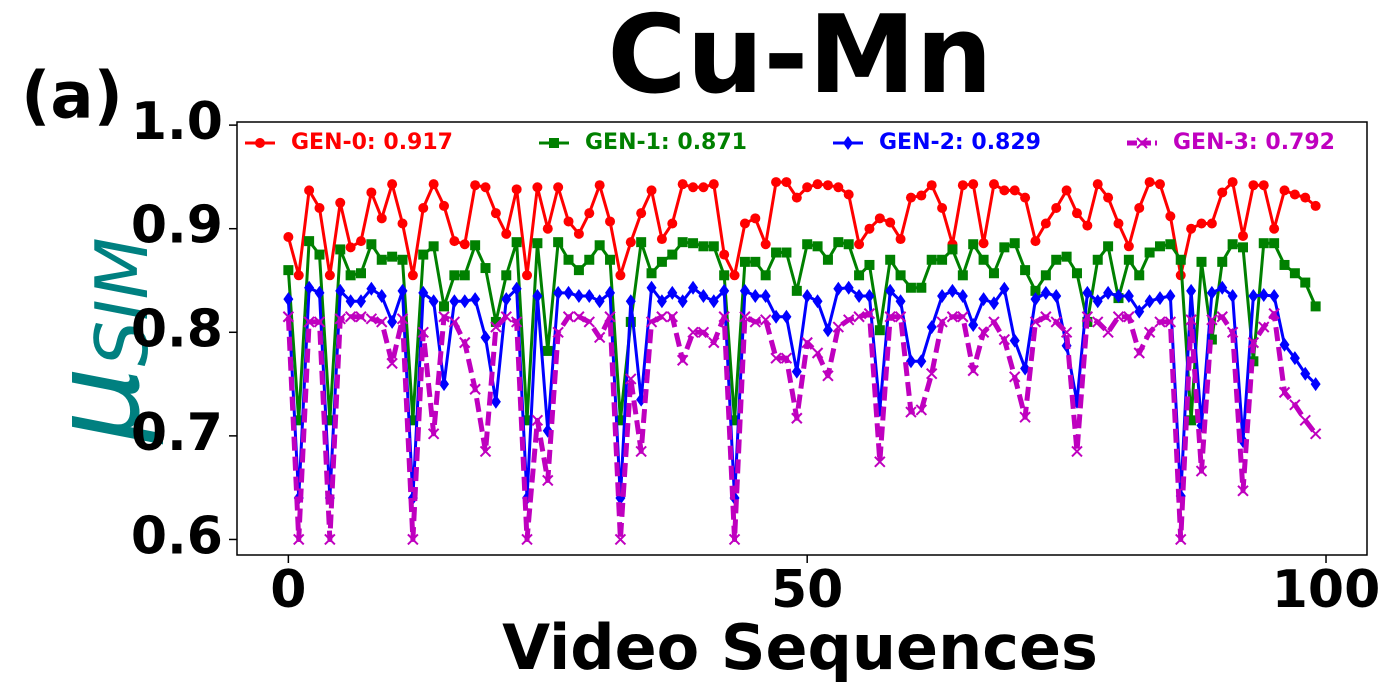 The image size is (1400, 700). I want to click on x-tick-label: 100, so click(1326, 590).